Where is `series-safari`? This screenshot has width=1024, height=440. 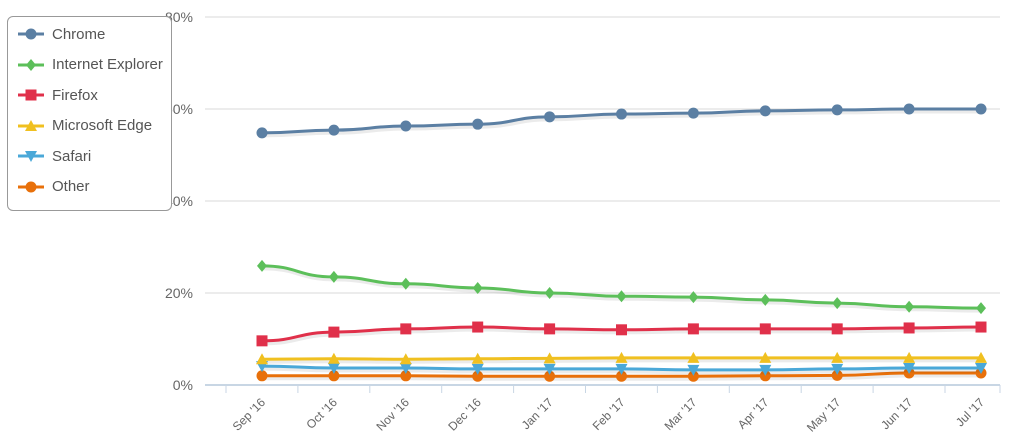
series-safari is located at coordinates (621, 368).